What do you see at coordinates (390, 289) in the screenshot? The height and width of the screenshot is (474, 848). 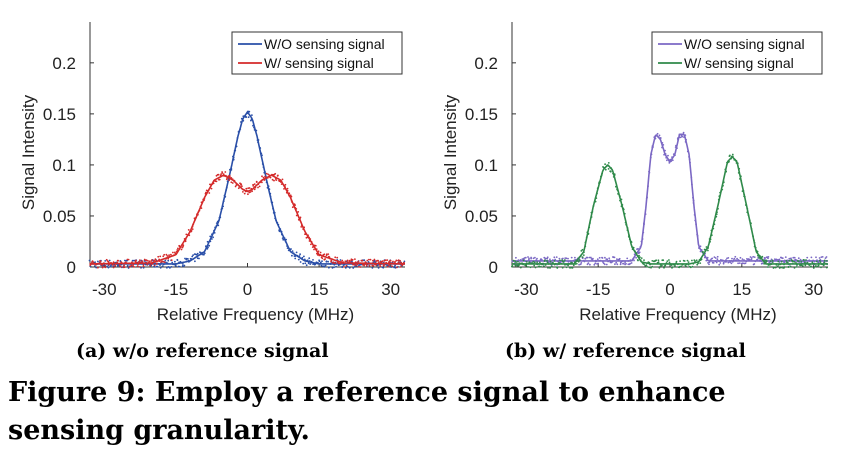 I see `x-tick-label: 30` at bounding box center [390, 289].